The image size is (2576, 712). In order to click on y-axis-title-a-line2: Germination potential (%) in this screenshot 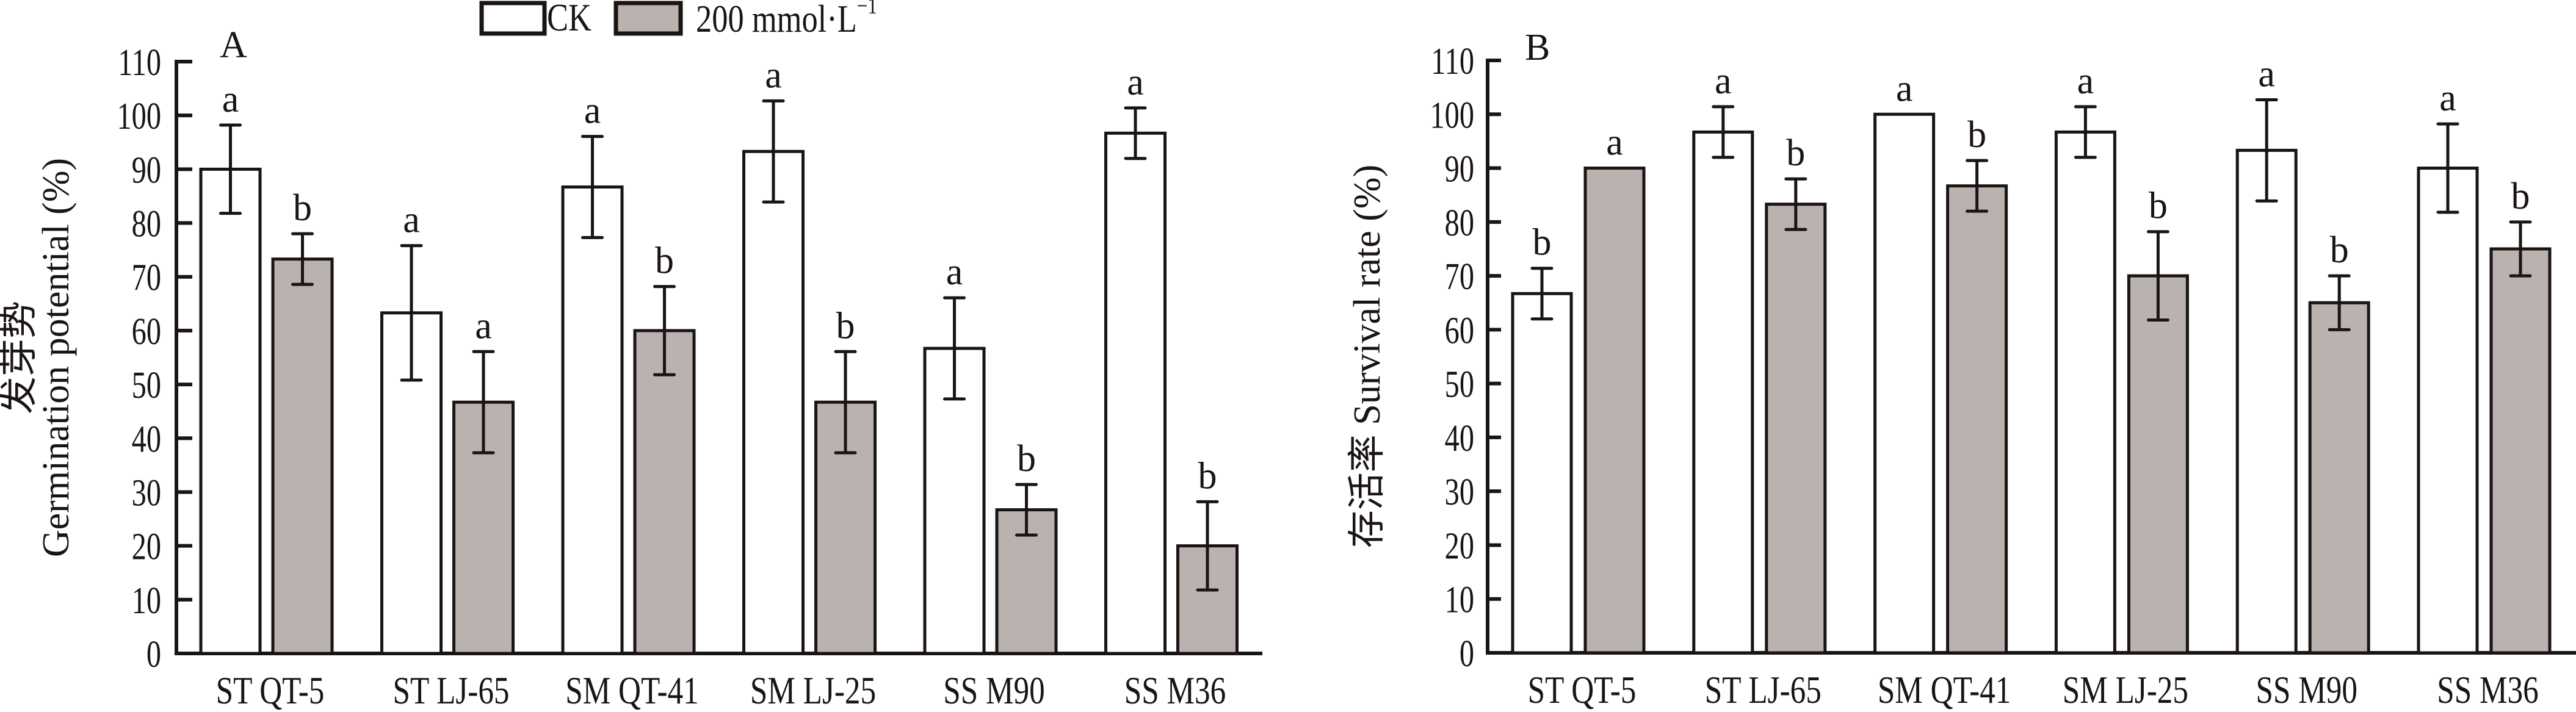, I will do `click(56, 357)`.